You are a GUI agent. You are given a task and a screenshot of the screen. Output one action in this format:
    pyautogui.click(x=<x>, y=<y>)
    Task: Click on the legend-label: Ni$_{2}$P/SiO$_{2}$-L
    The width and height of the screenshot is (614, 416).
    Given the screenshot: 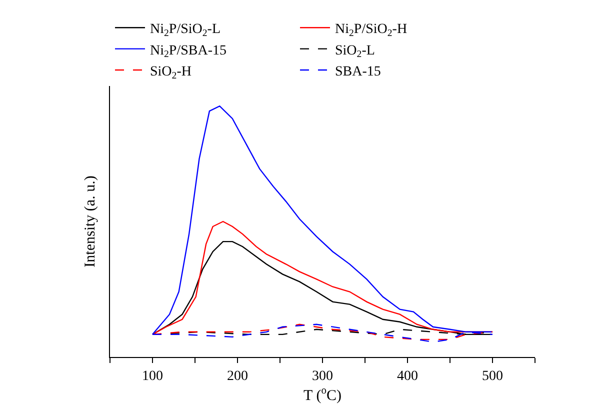 What is the action you would take?
    pyautogui.click(x=185, y=30)
    